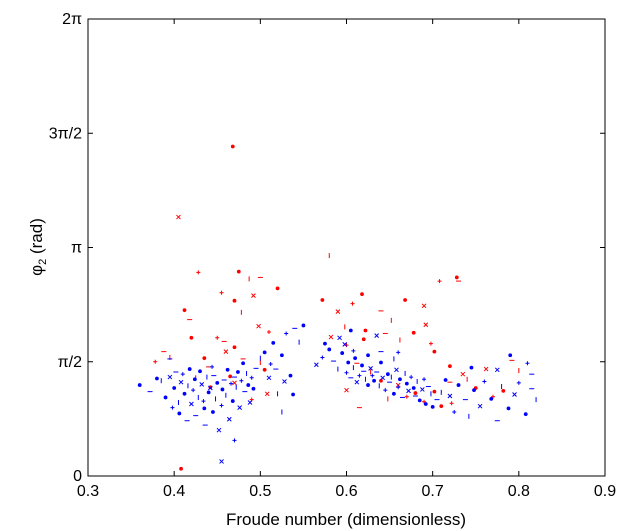  What do you see at coordinates (519, 491) in the screenshot?
I see `x-tick-label: 0.8` at bounding box center [519, 491].